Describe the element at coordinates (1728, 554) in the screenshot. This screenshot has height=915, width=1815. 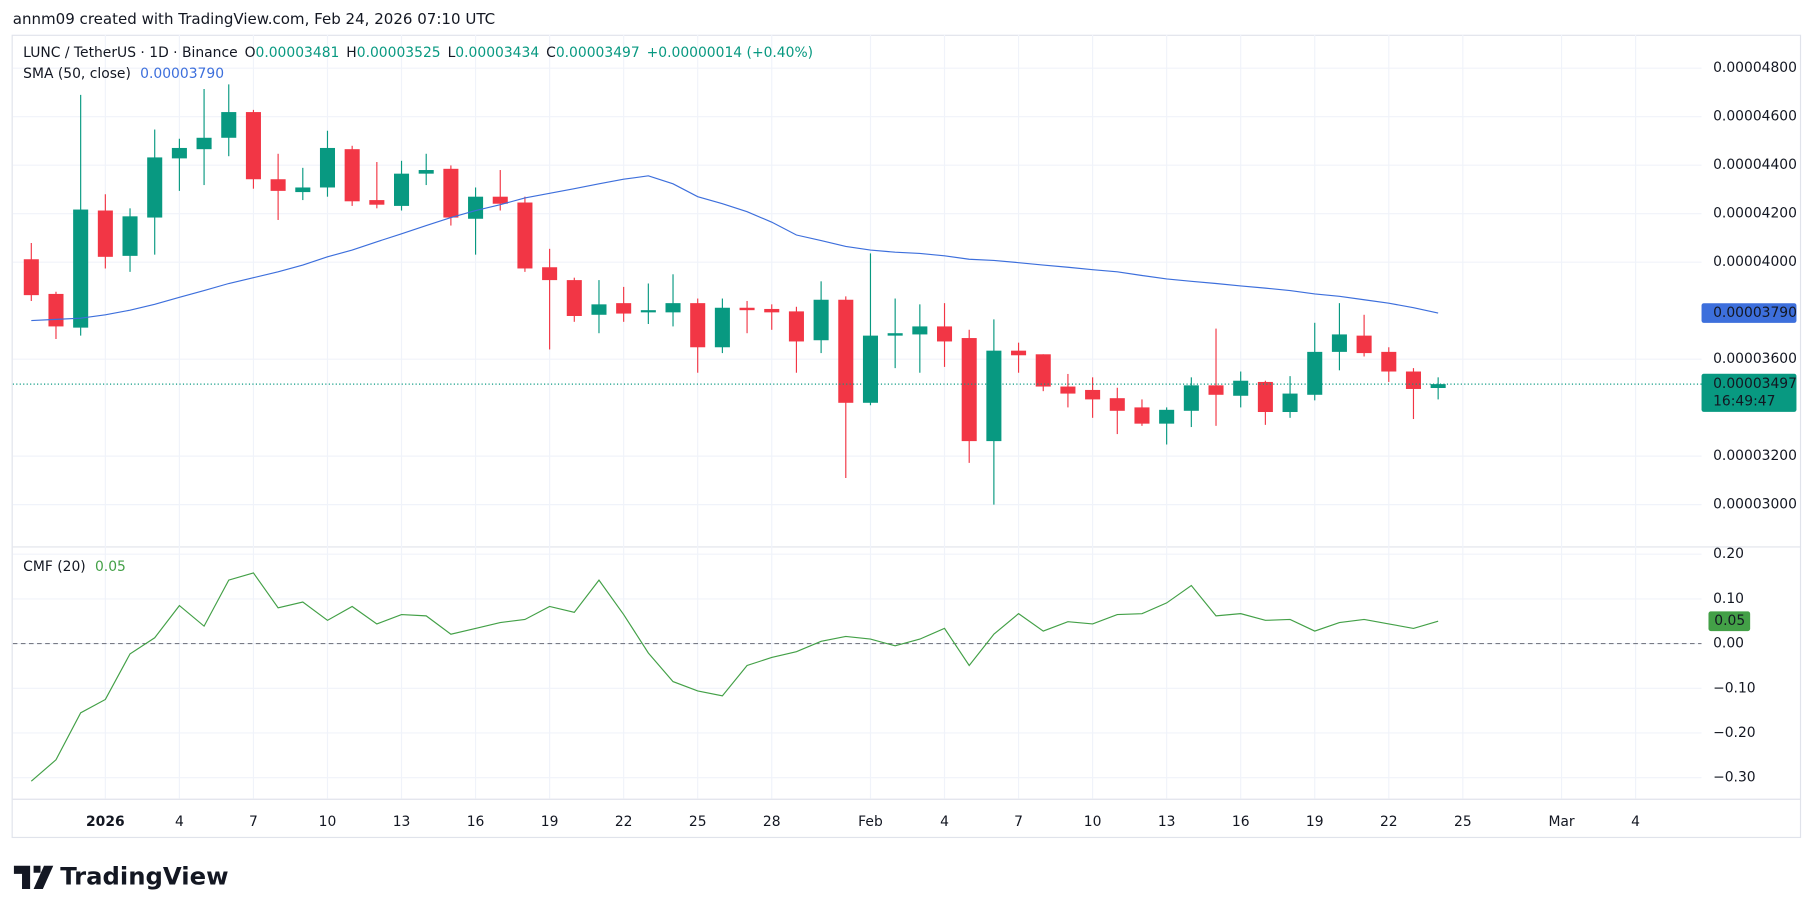
I see `cmf-tick-label: 0.20` at that location.